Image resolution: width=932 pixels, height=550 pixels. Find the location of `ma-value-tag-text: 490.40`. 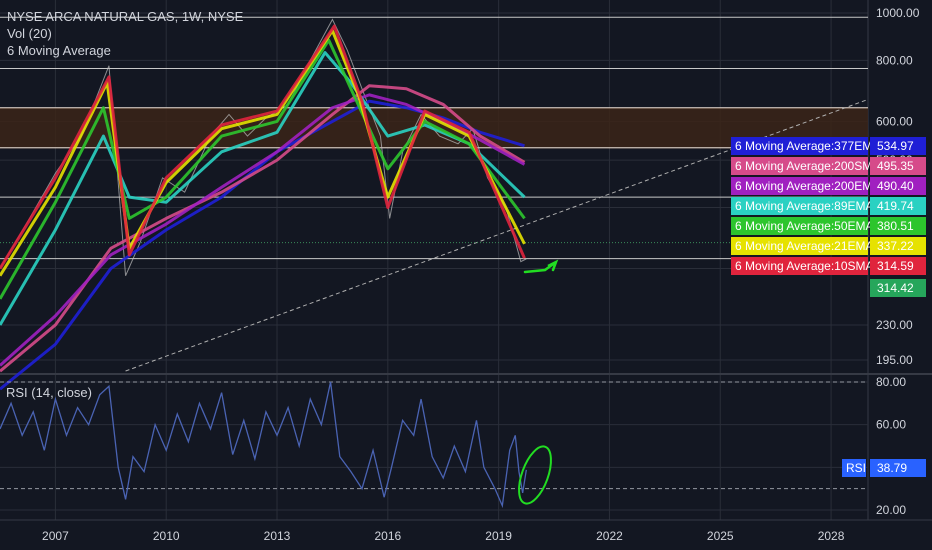

ma-value-tag-text: 490.40 is located at coordinates (895, 186).